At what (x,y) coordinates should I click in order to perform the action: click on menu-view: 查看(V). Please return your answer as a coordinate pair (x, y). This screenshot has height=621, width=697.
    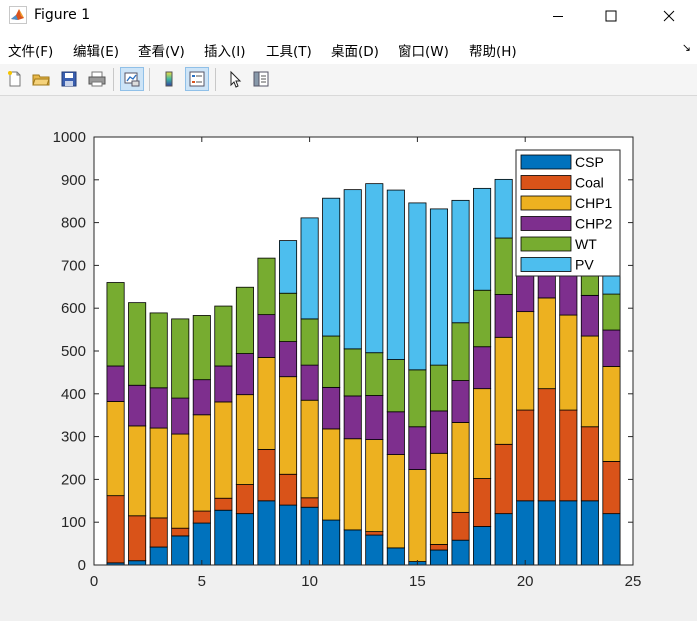
    Looking at the image, I should click on (161, 52).